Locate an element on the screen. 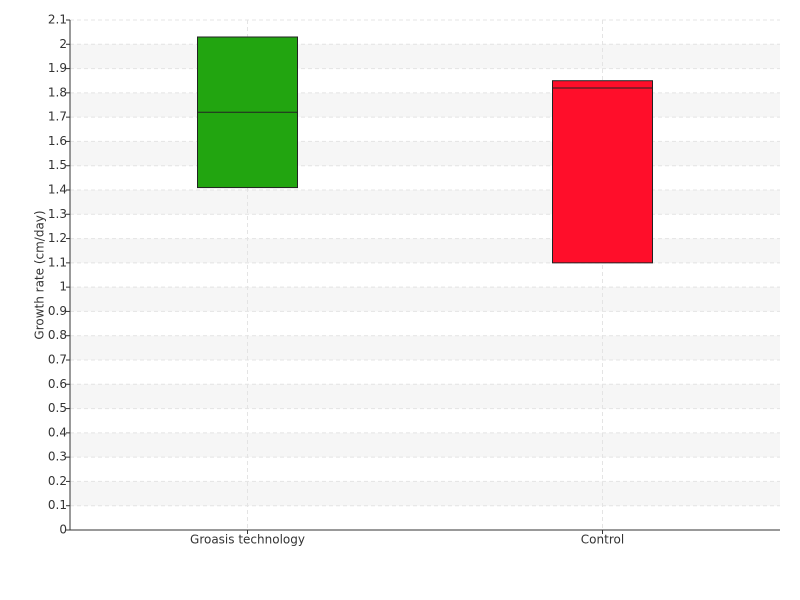 Image resolution: width=800 pixels, height=600 pixels. y-axis-label: Growth rate (cm/day) is located at coordinates (40, 274).